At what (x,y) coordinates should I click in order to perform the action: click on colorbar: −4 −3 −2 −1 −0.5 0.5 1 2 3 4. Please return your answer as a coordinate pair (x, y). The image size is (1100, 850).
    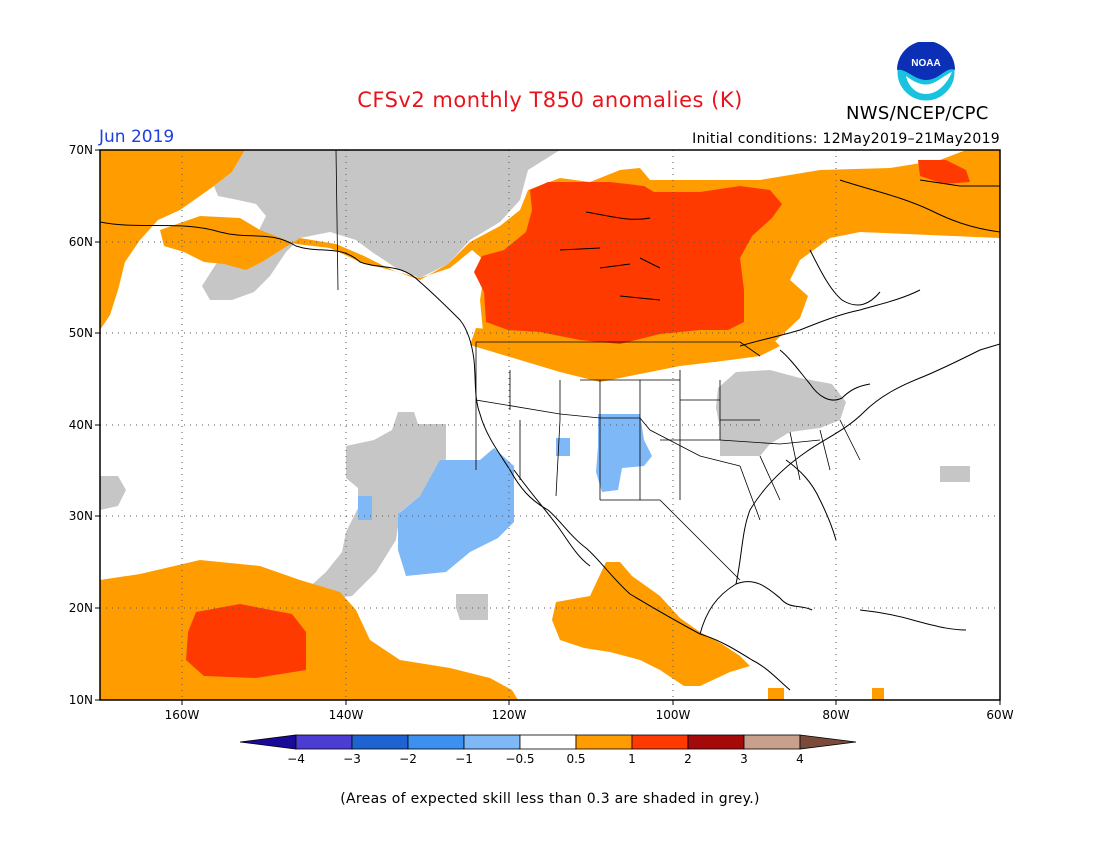
    Looking at the image, I should click on (548, 750).